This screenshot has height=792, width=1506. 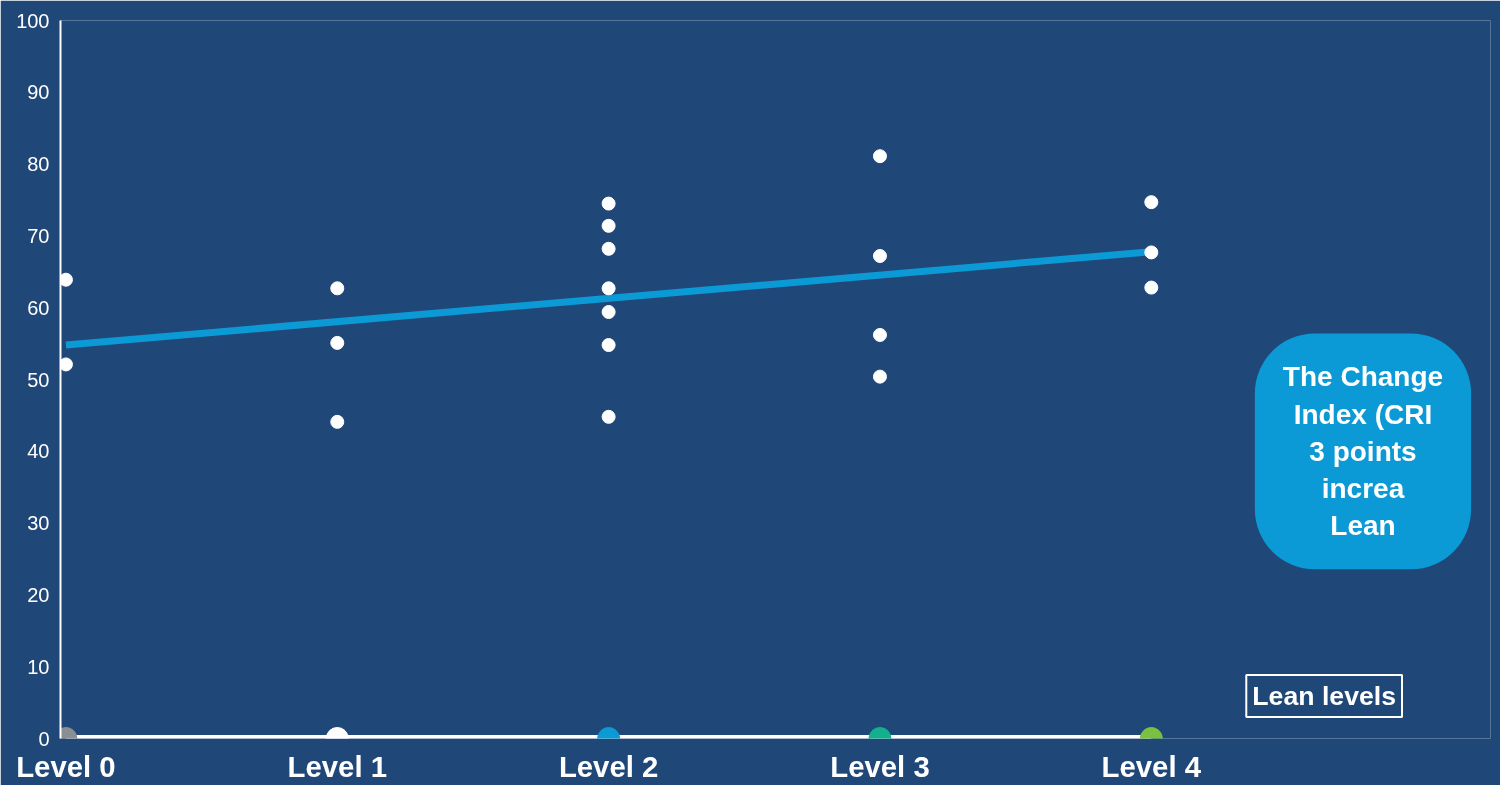 What do you see at coordinates (337, 766) in the screenshot?
I see `x-tick-label: Level 1` at bounding box center [337, 766].